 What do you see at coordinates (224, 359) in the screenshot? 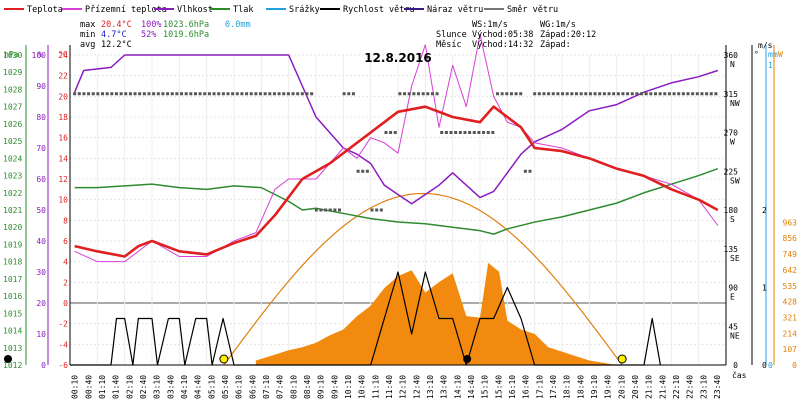
I see `sunrise-marker` at bounding box center [224, 359].